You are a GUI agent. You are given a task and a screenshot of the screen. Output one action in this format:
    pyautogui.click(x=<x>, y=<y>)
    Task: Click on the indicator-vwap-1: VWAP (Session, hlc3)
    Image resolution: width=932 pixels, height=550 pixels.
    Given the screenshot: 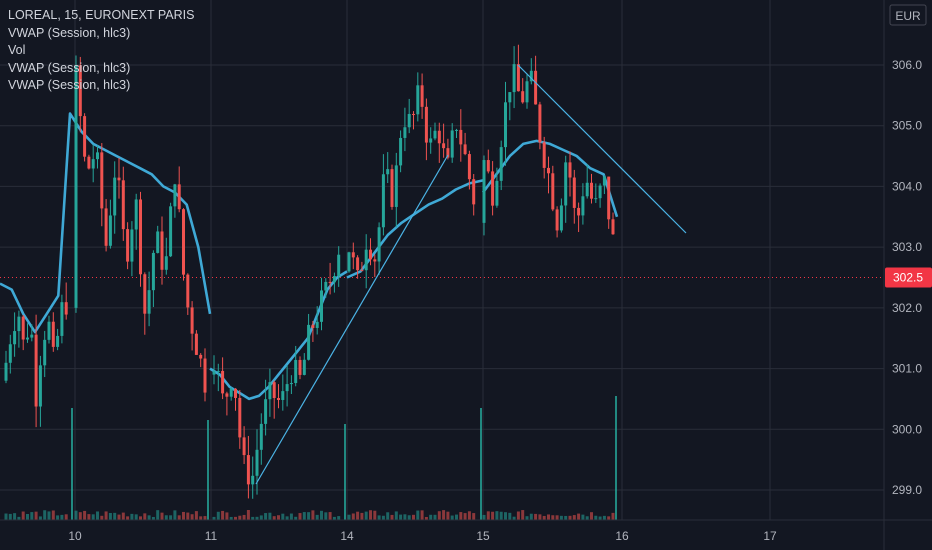 What is the action you would take?
    pyautogui.click(x=69, y=32)
    